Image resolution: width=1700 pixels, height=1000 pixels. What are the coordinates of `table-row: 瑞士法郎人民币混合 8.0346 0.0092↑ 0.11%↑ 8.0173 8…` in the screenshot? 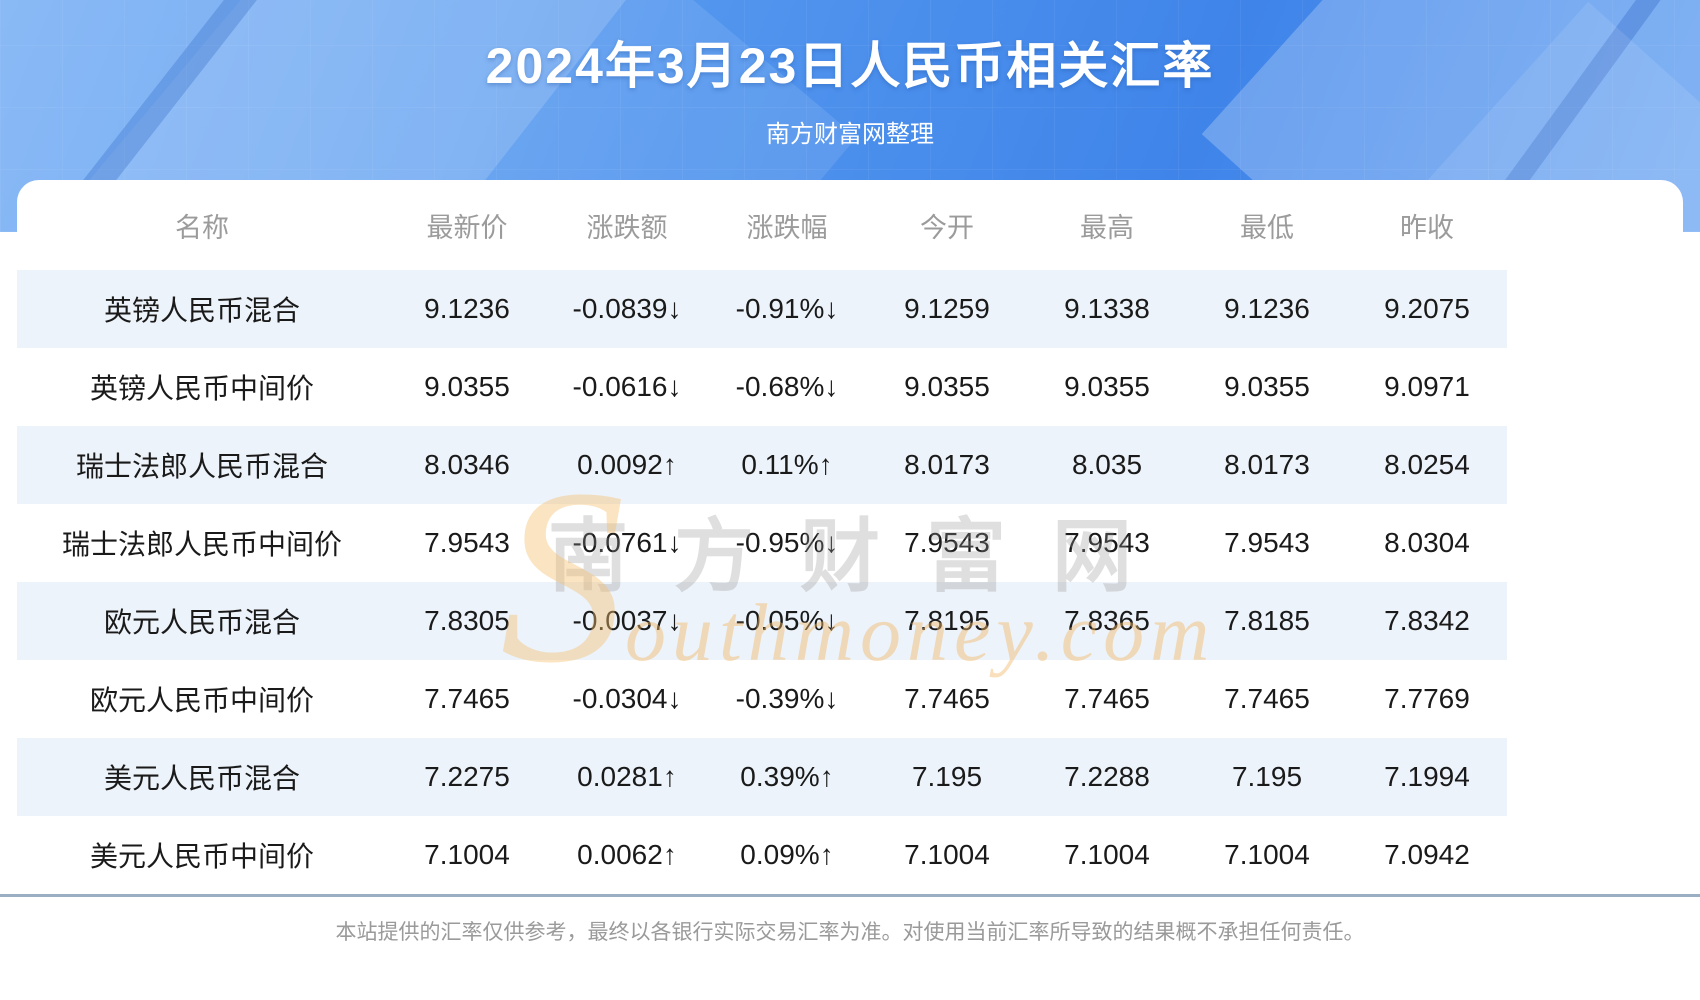 It's located at (762, 465).